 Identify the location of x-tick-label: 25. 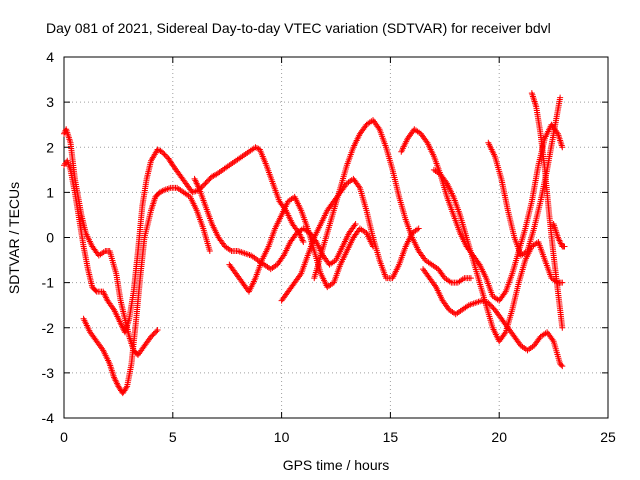
(608, 437).